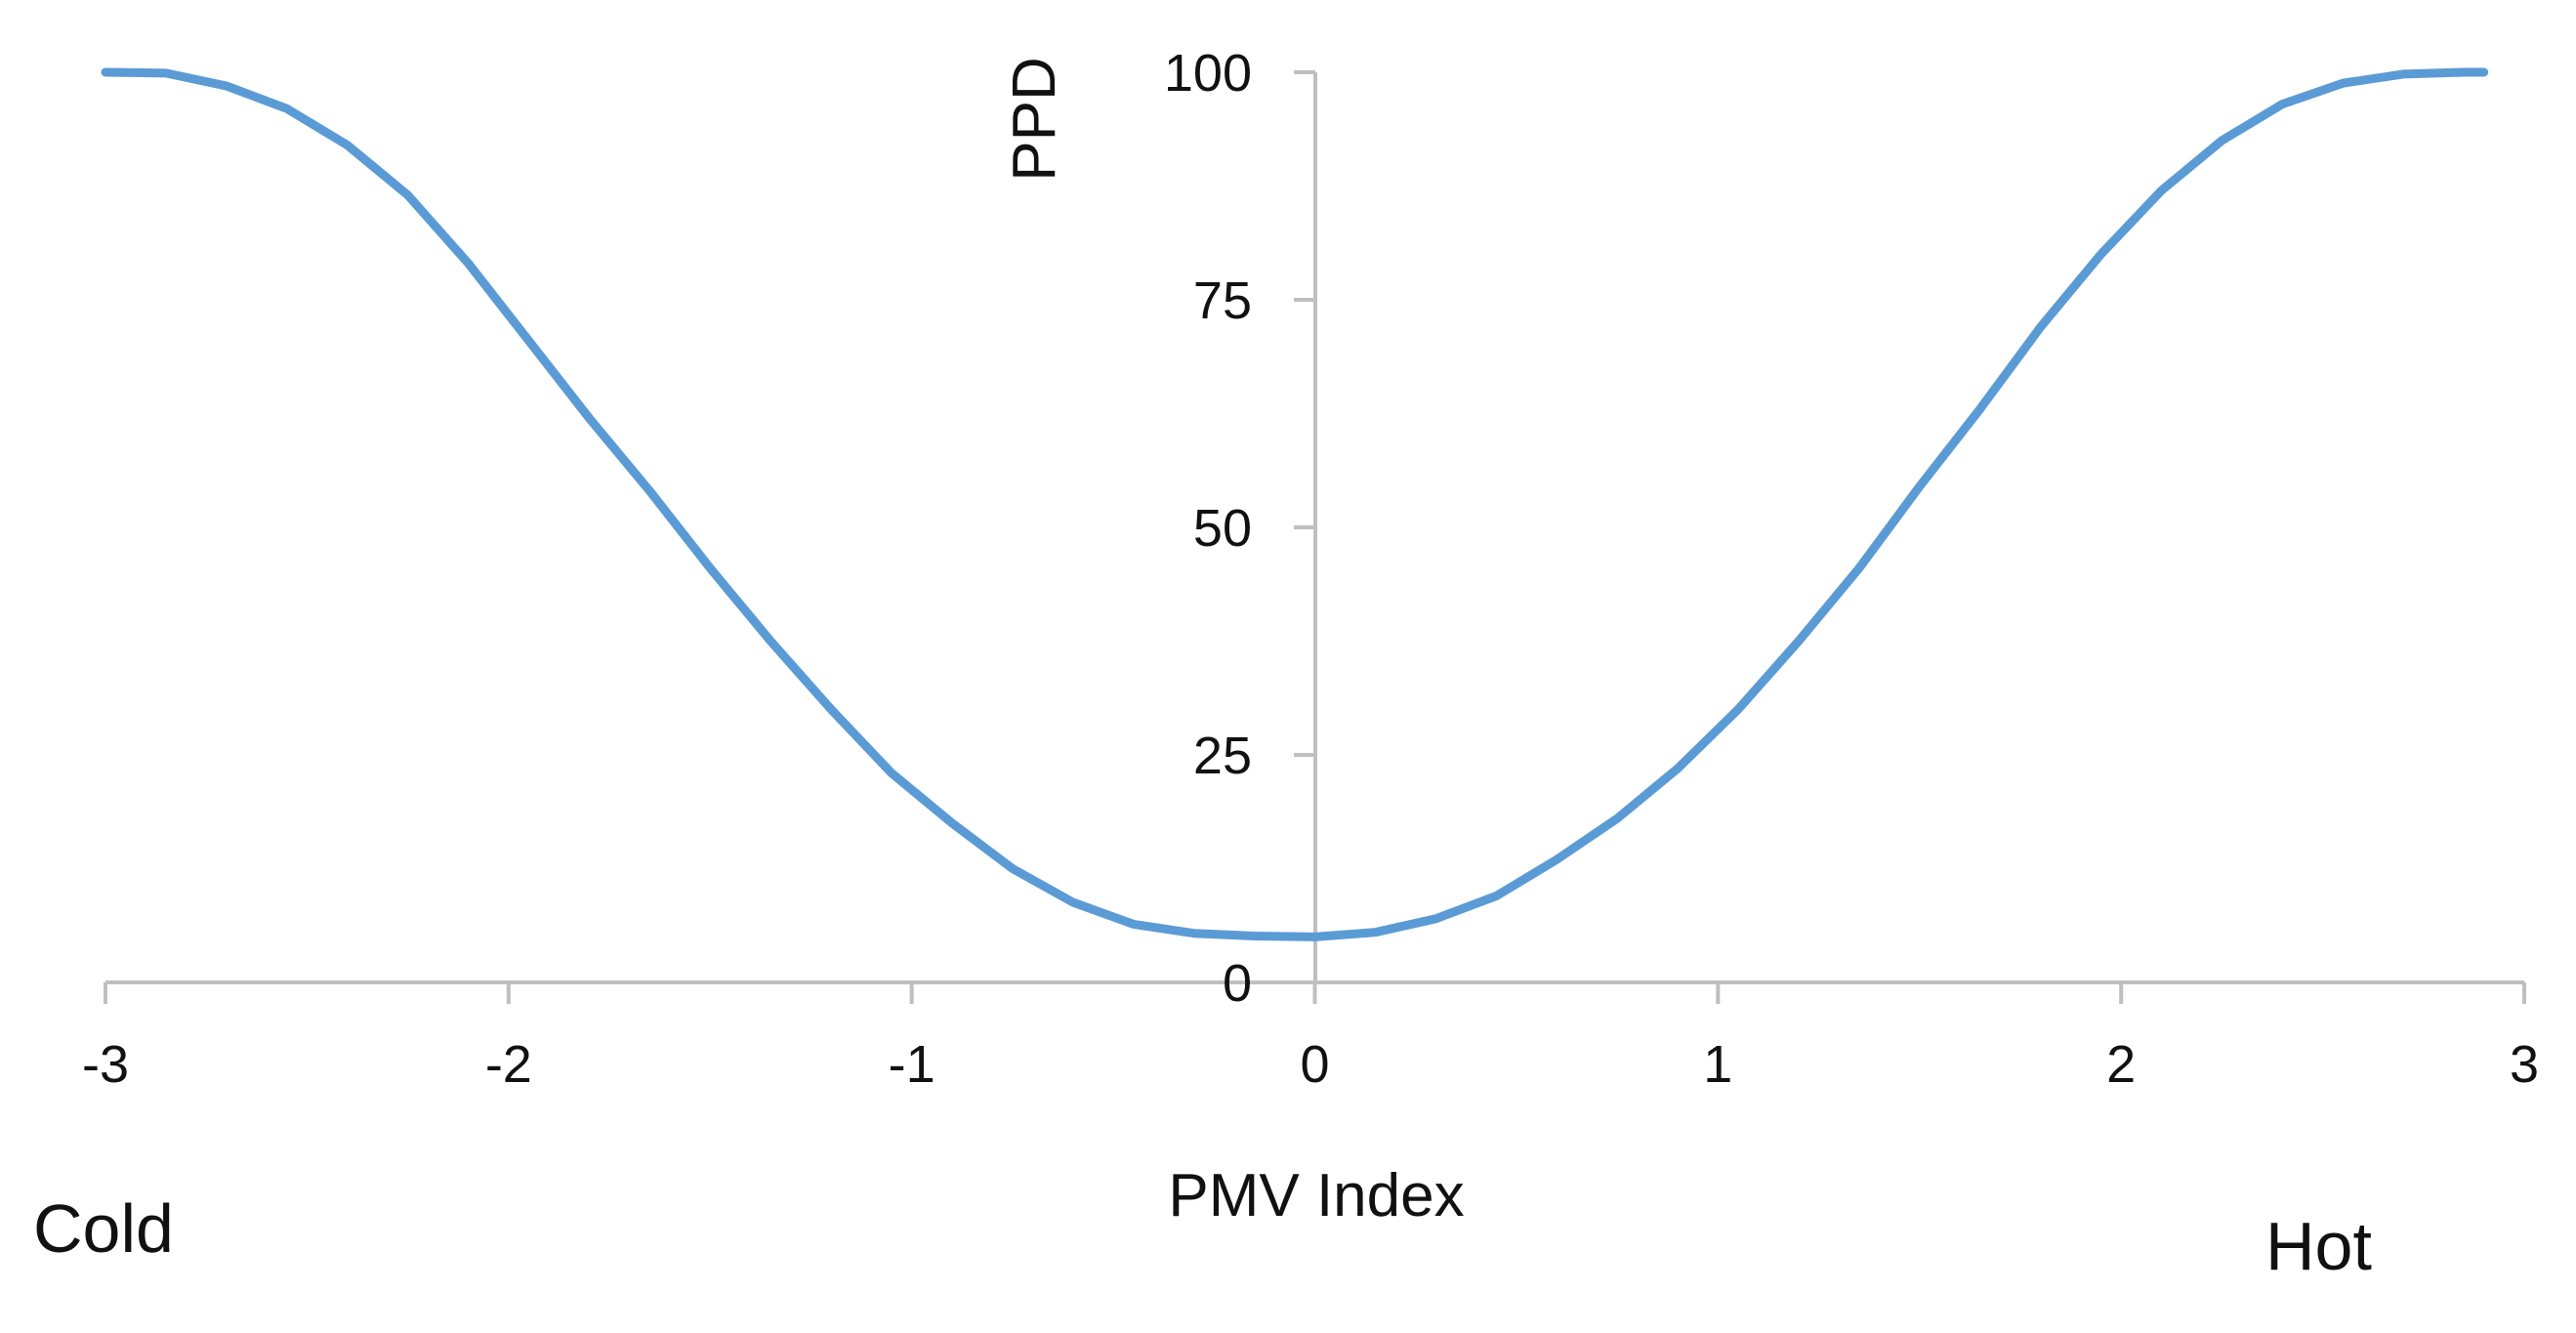 This screenshot has height=1333, width=2576. Describe the element at coordinates (1314, 1064) in the screenshot. I see `x-tick-label: 0` at that location.